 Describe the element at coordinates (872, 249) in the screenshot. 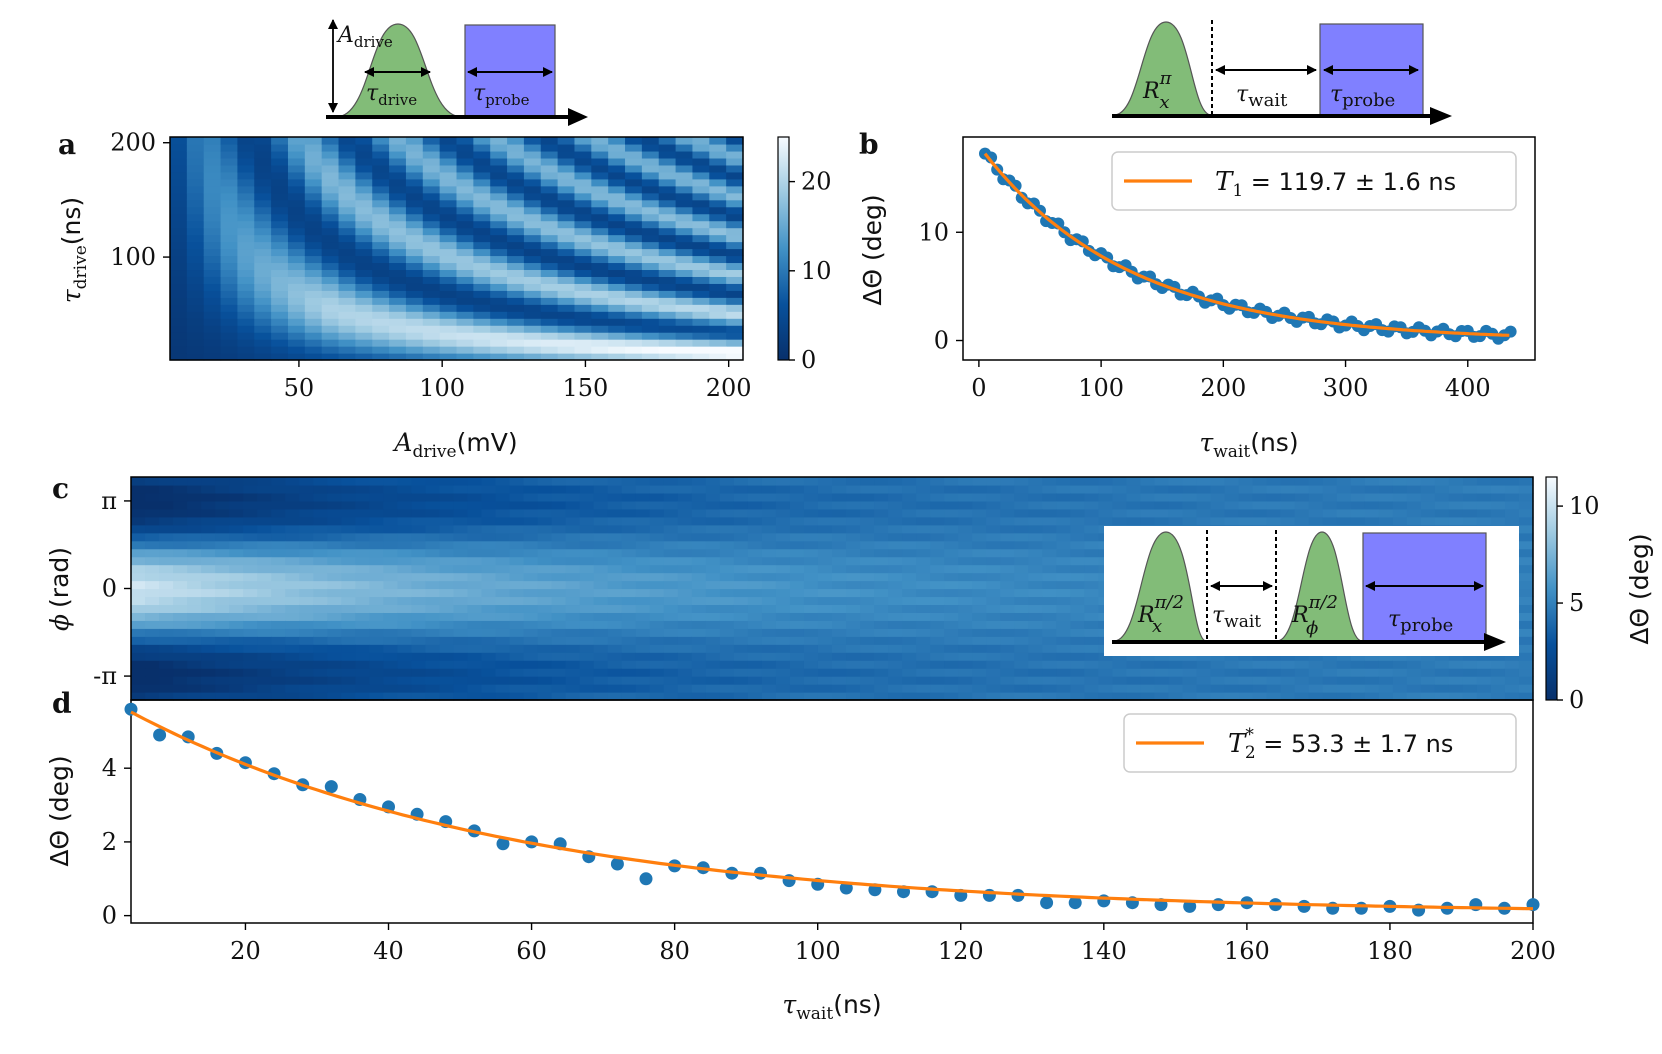

I see `y-axis-label-b: ΔΘ (deg)` at that location.